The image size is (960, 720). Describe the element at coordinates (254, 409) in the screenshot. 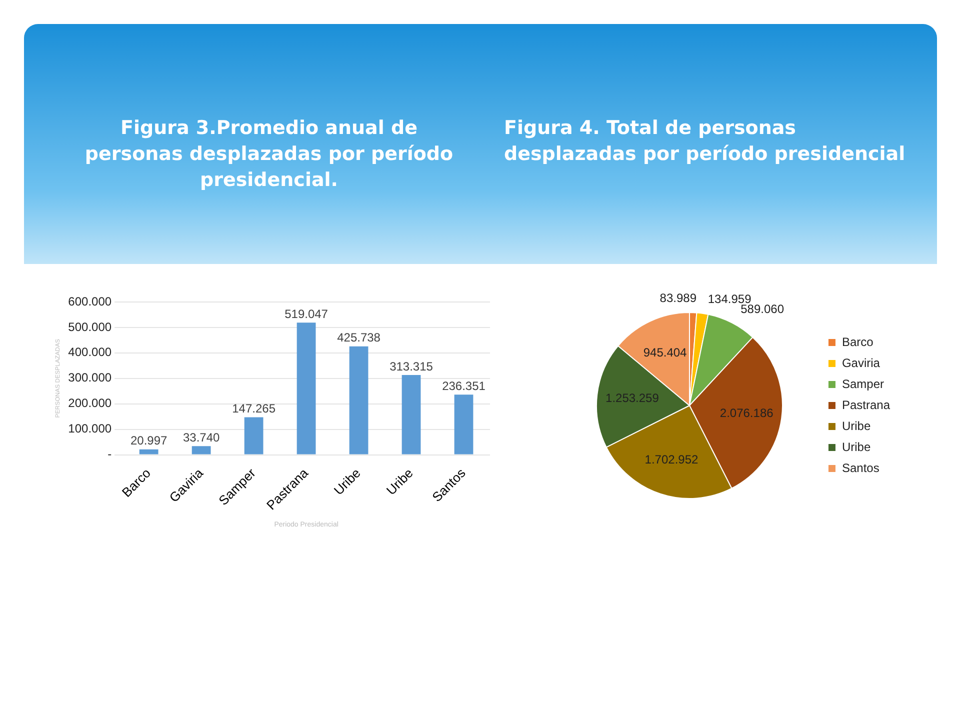

I see `data-label: 147.265` at that location.